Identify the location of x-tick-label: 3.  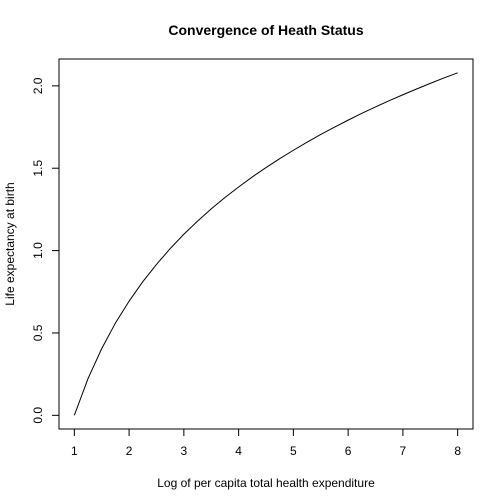
(184, 451).